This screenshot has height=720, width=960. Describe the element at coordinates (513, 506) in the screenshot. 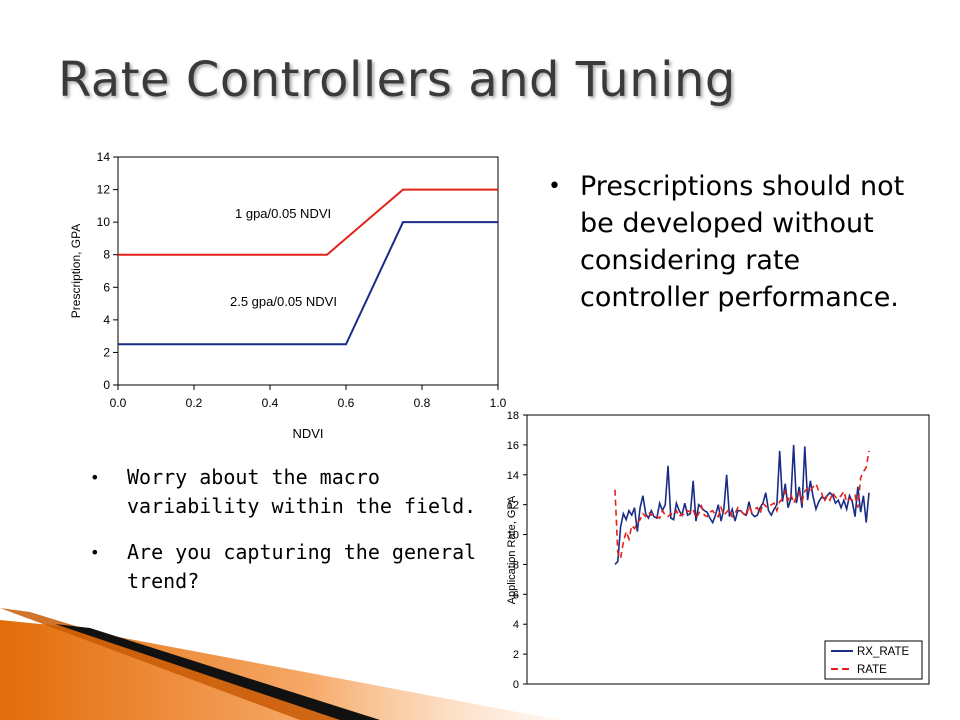

I see `chart2-y-tick-label: 12` at that location.